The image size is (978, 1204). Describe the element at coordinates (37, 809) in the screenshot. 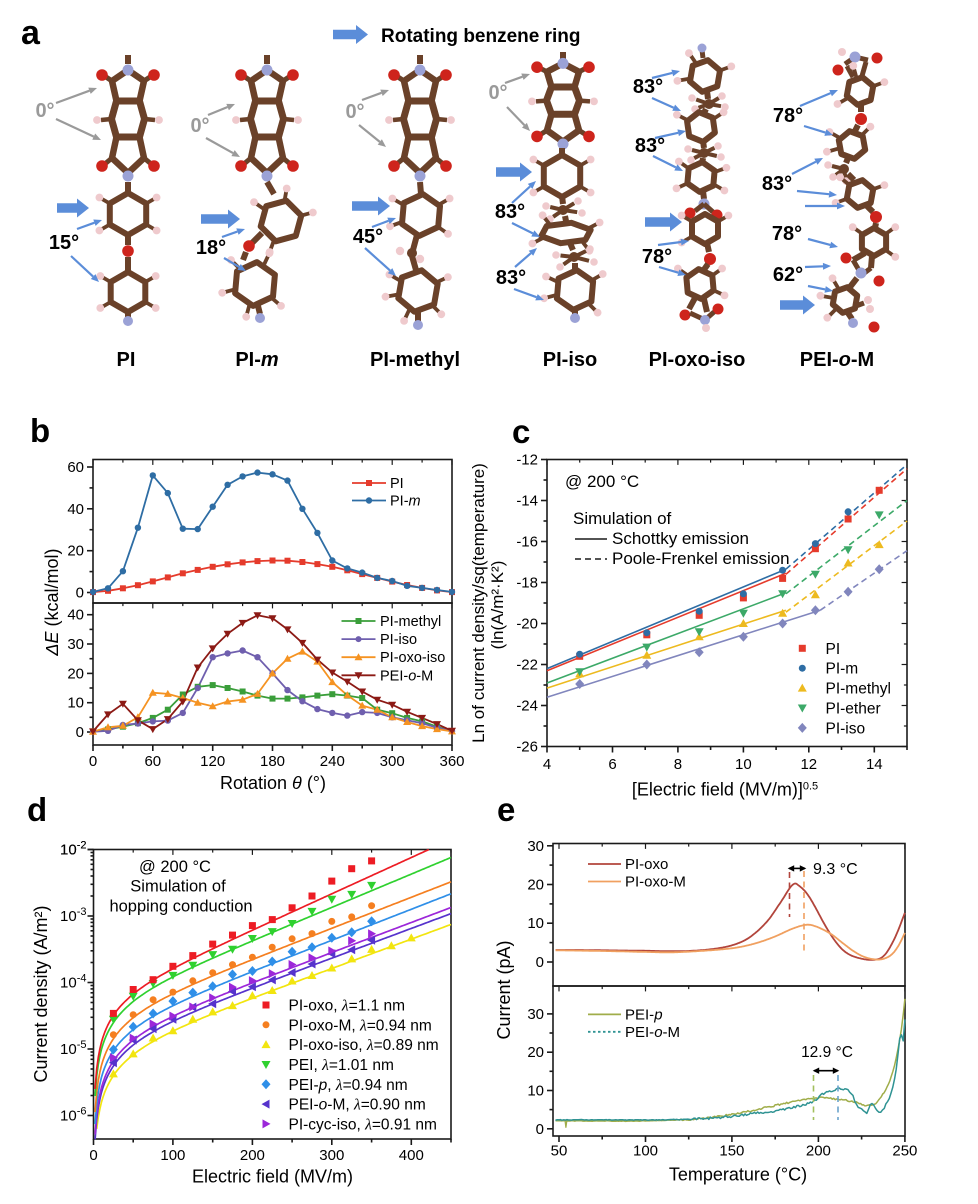

I see `svg-text: d` at that location.